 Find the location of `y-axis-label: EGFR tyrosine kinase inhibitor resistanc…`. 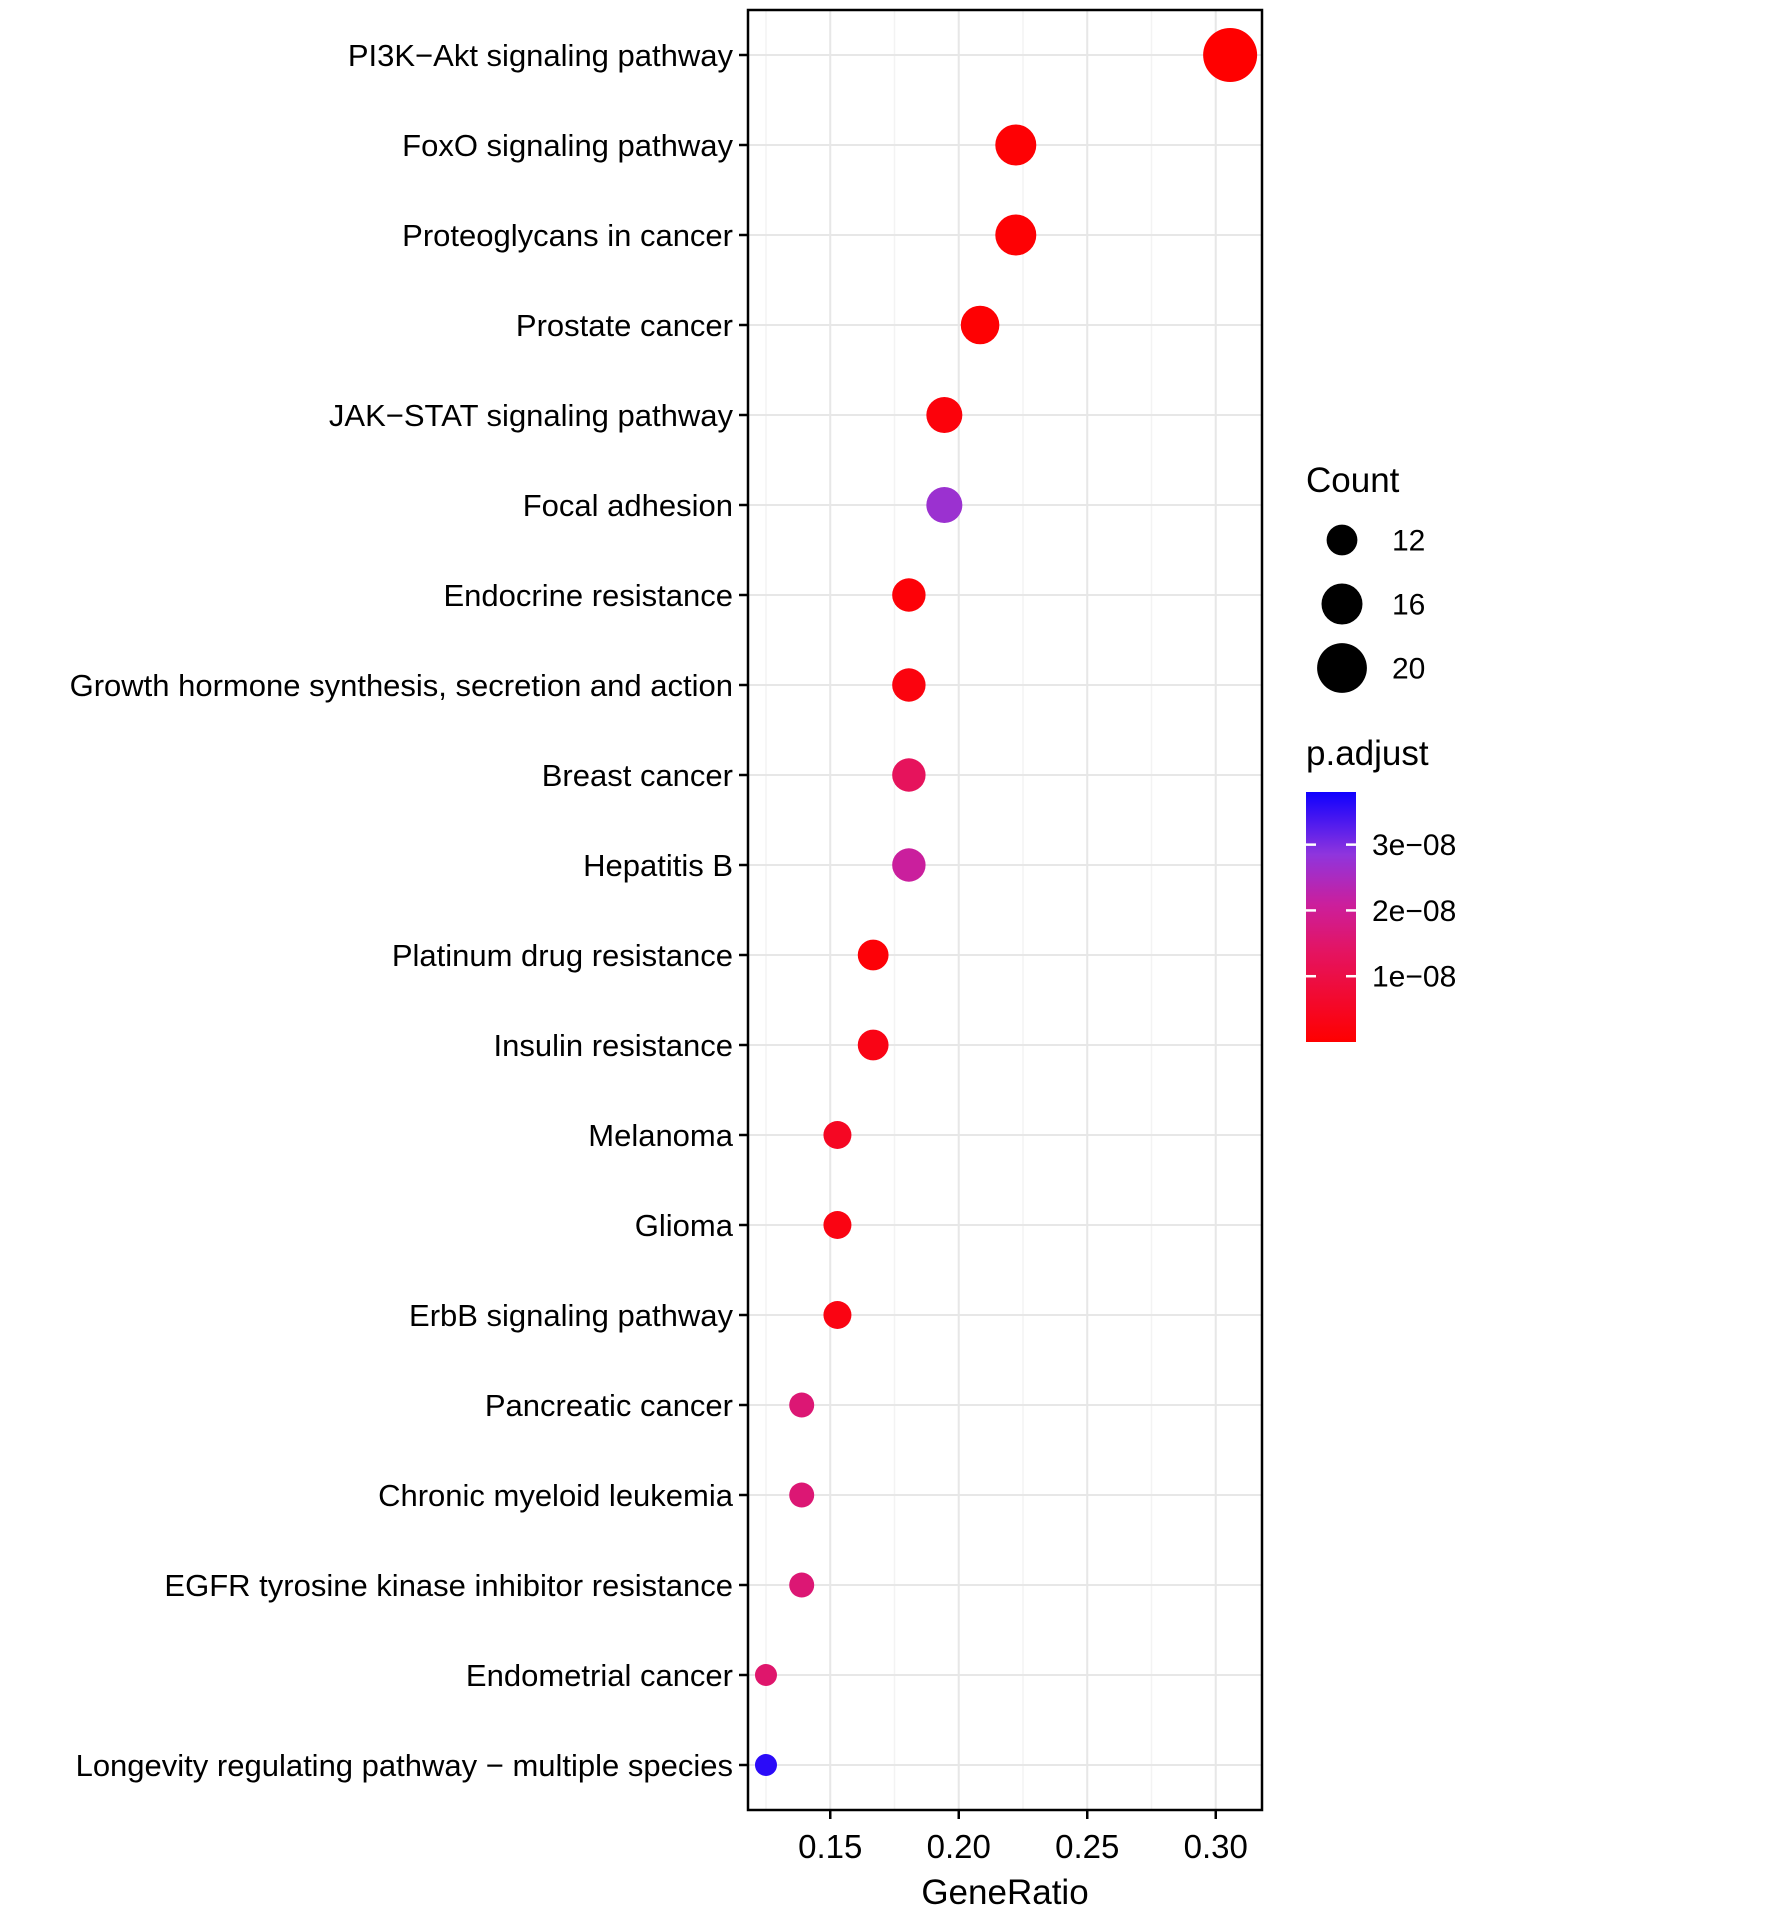

y-axis-label: EGFR tyrosine kinase inhibitor resistanc… is located at coordinates (448, 1585).